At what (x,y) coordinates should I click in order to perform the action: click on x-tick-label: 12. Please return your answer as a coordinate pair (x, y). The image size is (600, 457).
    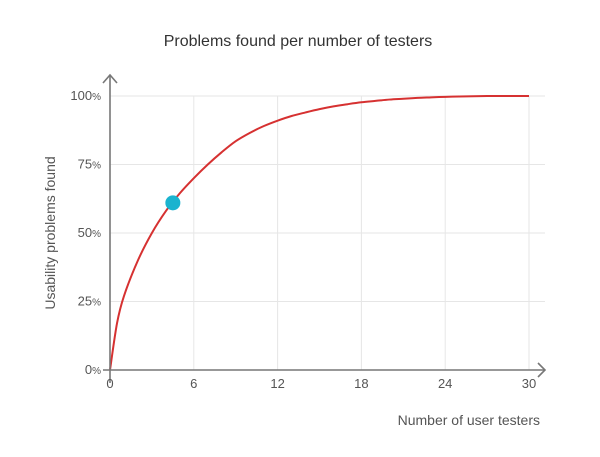
    Looking at the image, I should click on (277, 383).